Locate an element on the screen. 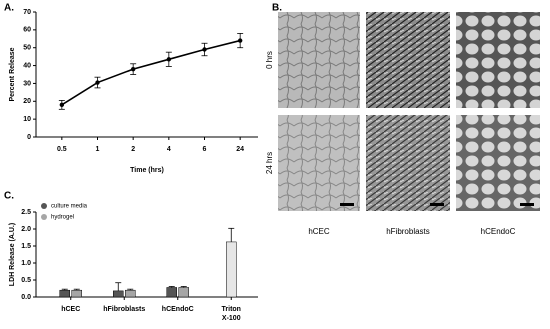  y-tick-label: 70 is located at coordinates (27, 12).